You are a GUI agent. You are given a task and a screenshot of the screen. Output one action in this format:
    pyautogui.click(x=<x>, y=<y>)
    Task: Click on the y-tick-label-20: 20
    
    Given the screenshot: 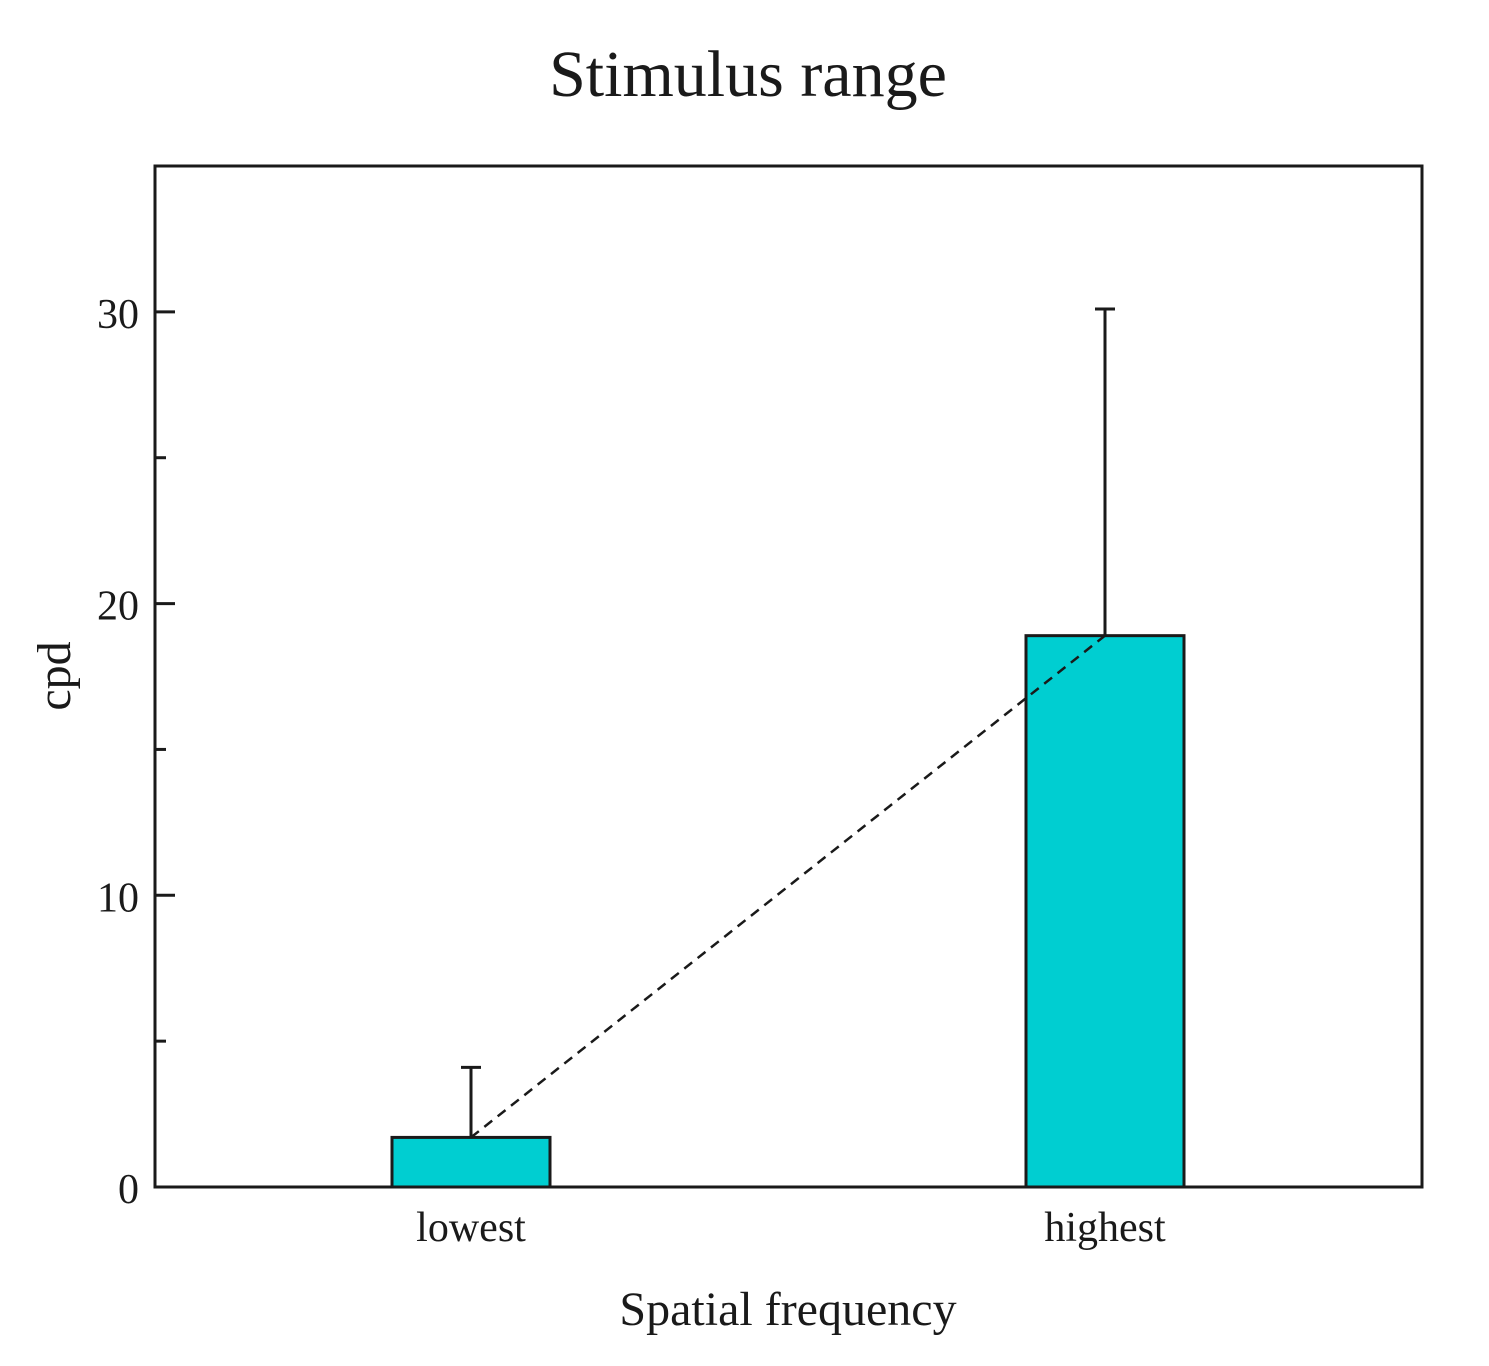 What is the action you would take?
    pyautogui.click(x=118, y=607)
    